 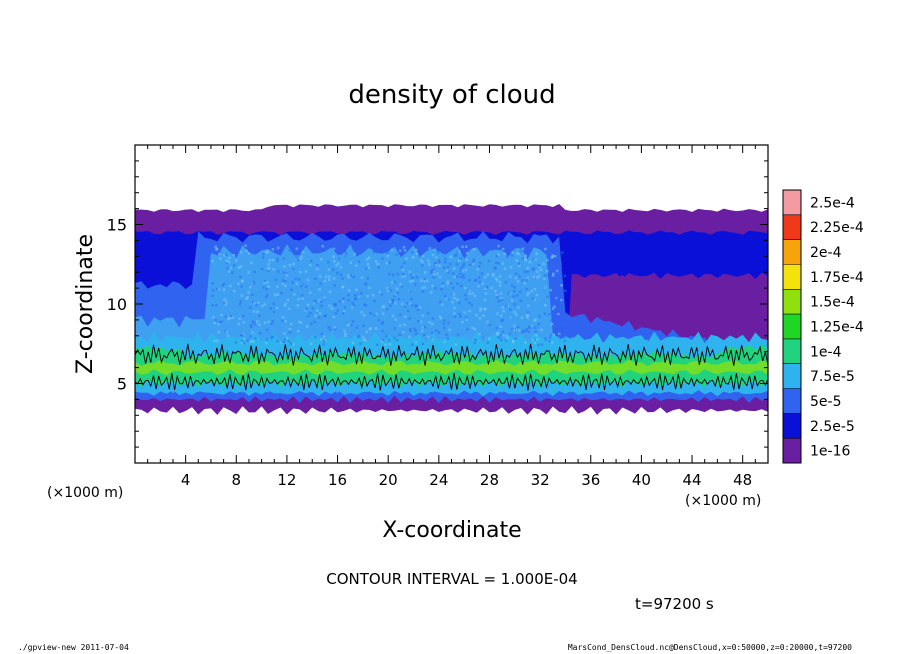 What do you see at coordinates (837, 228) in the screenshot?
I see `colorbar-label: 2.25e-4` at bounding box center [837, 228].